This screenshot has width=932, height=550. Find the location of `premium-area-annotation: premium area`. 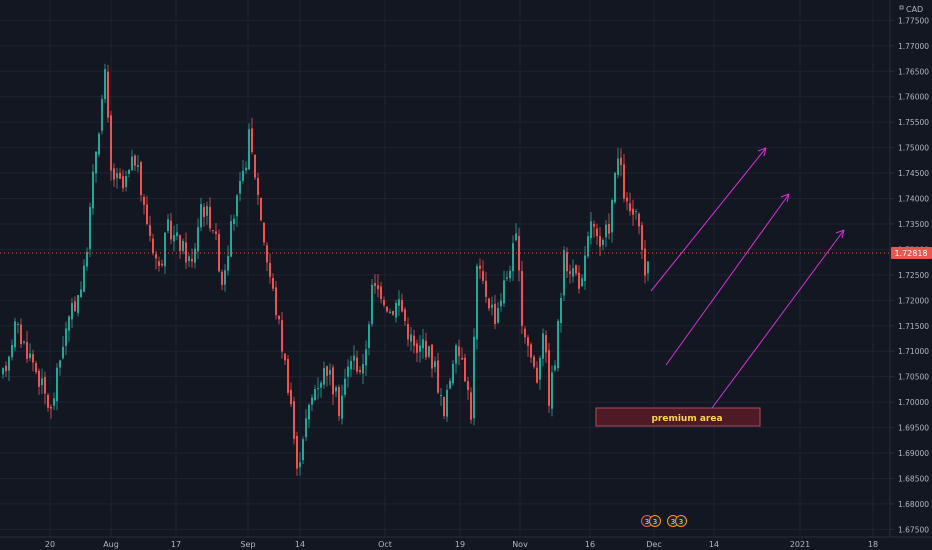

premium-area-annotation: premium area is located at coordinates (678, 417).